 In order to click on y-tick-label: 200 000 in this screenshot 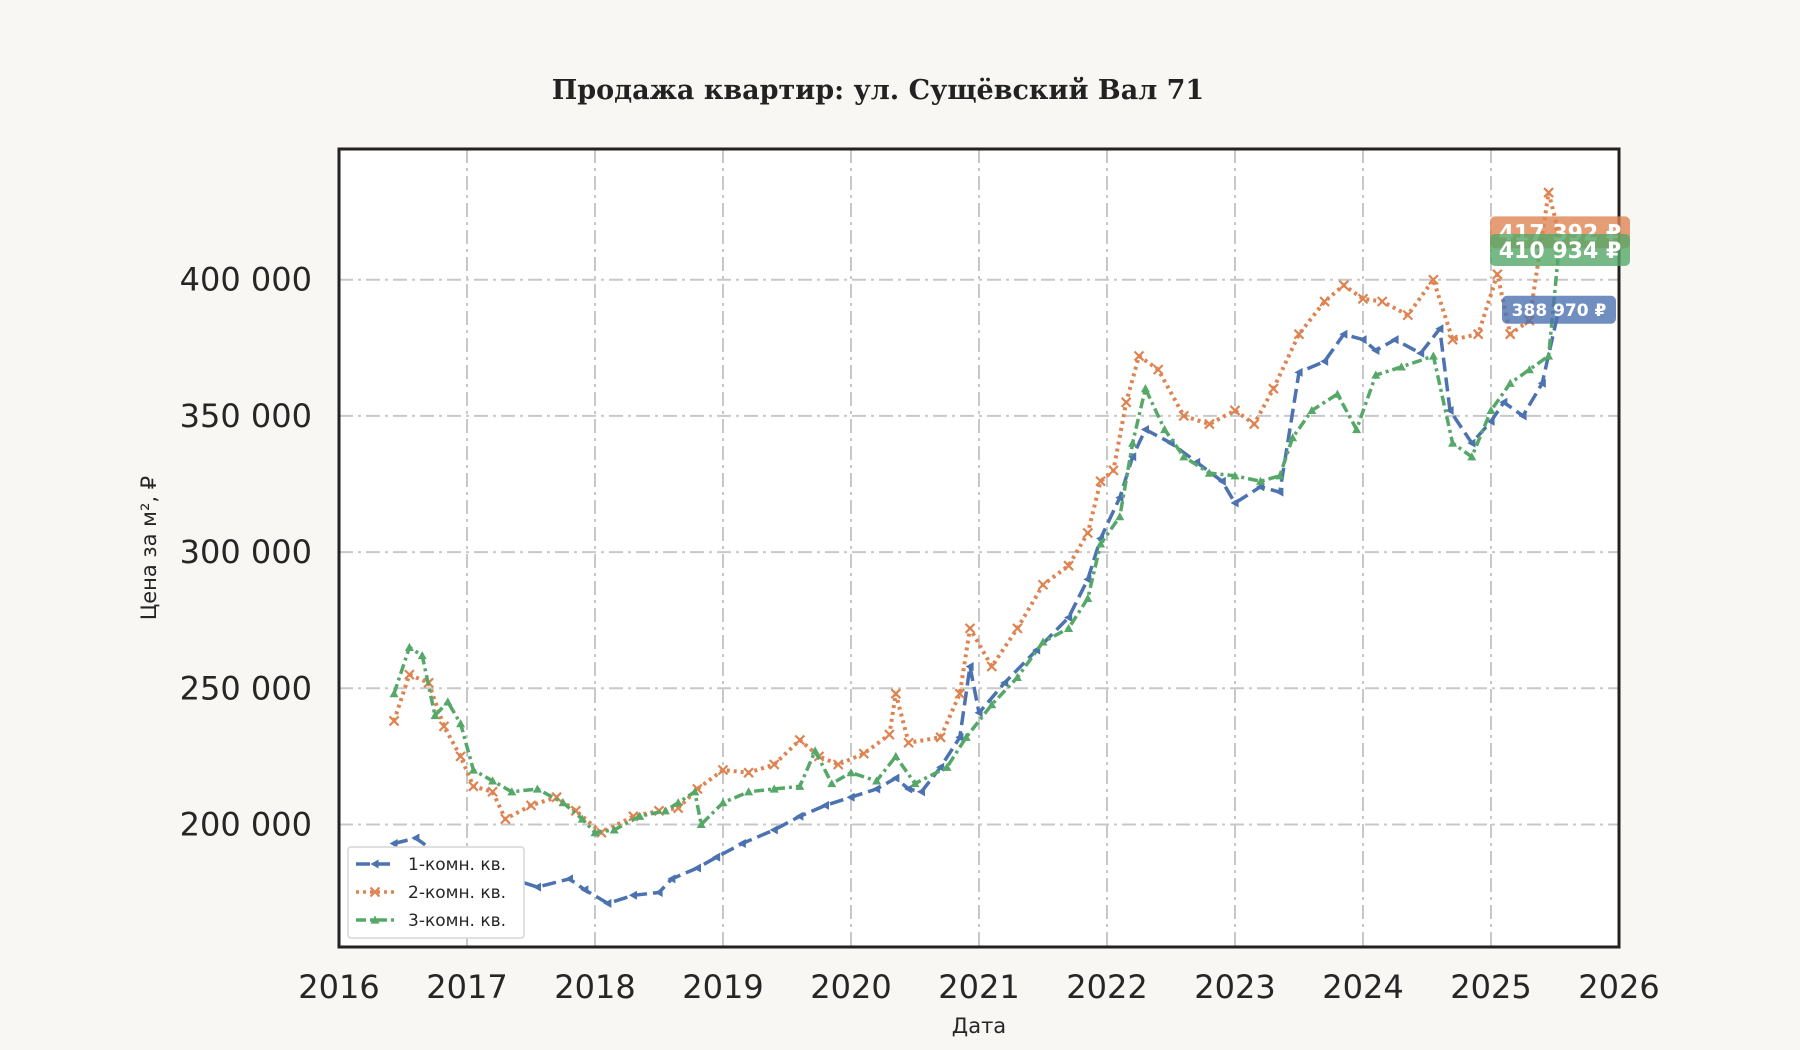, I will do `click(246, 824)`.